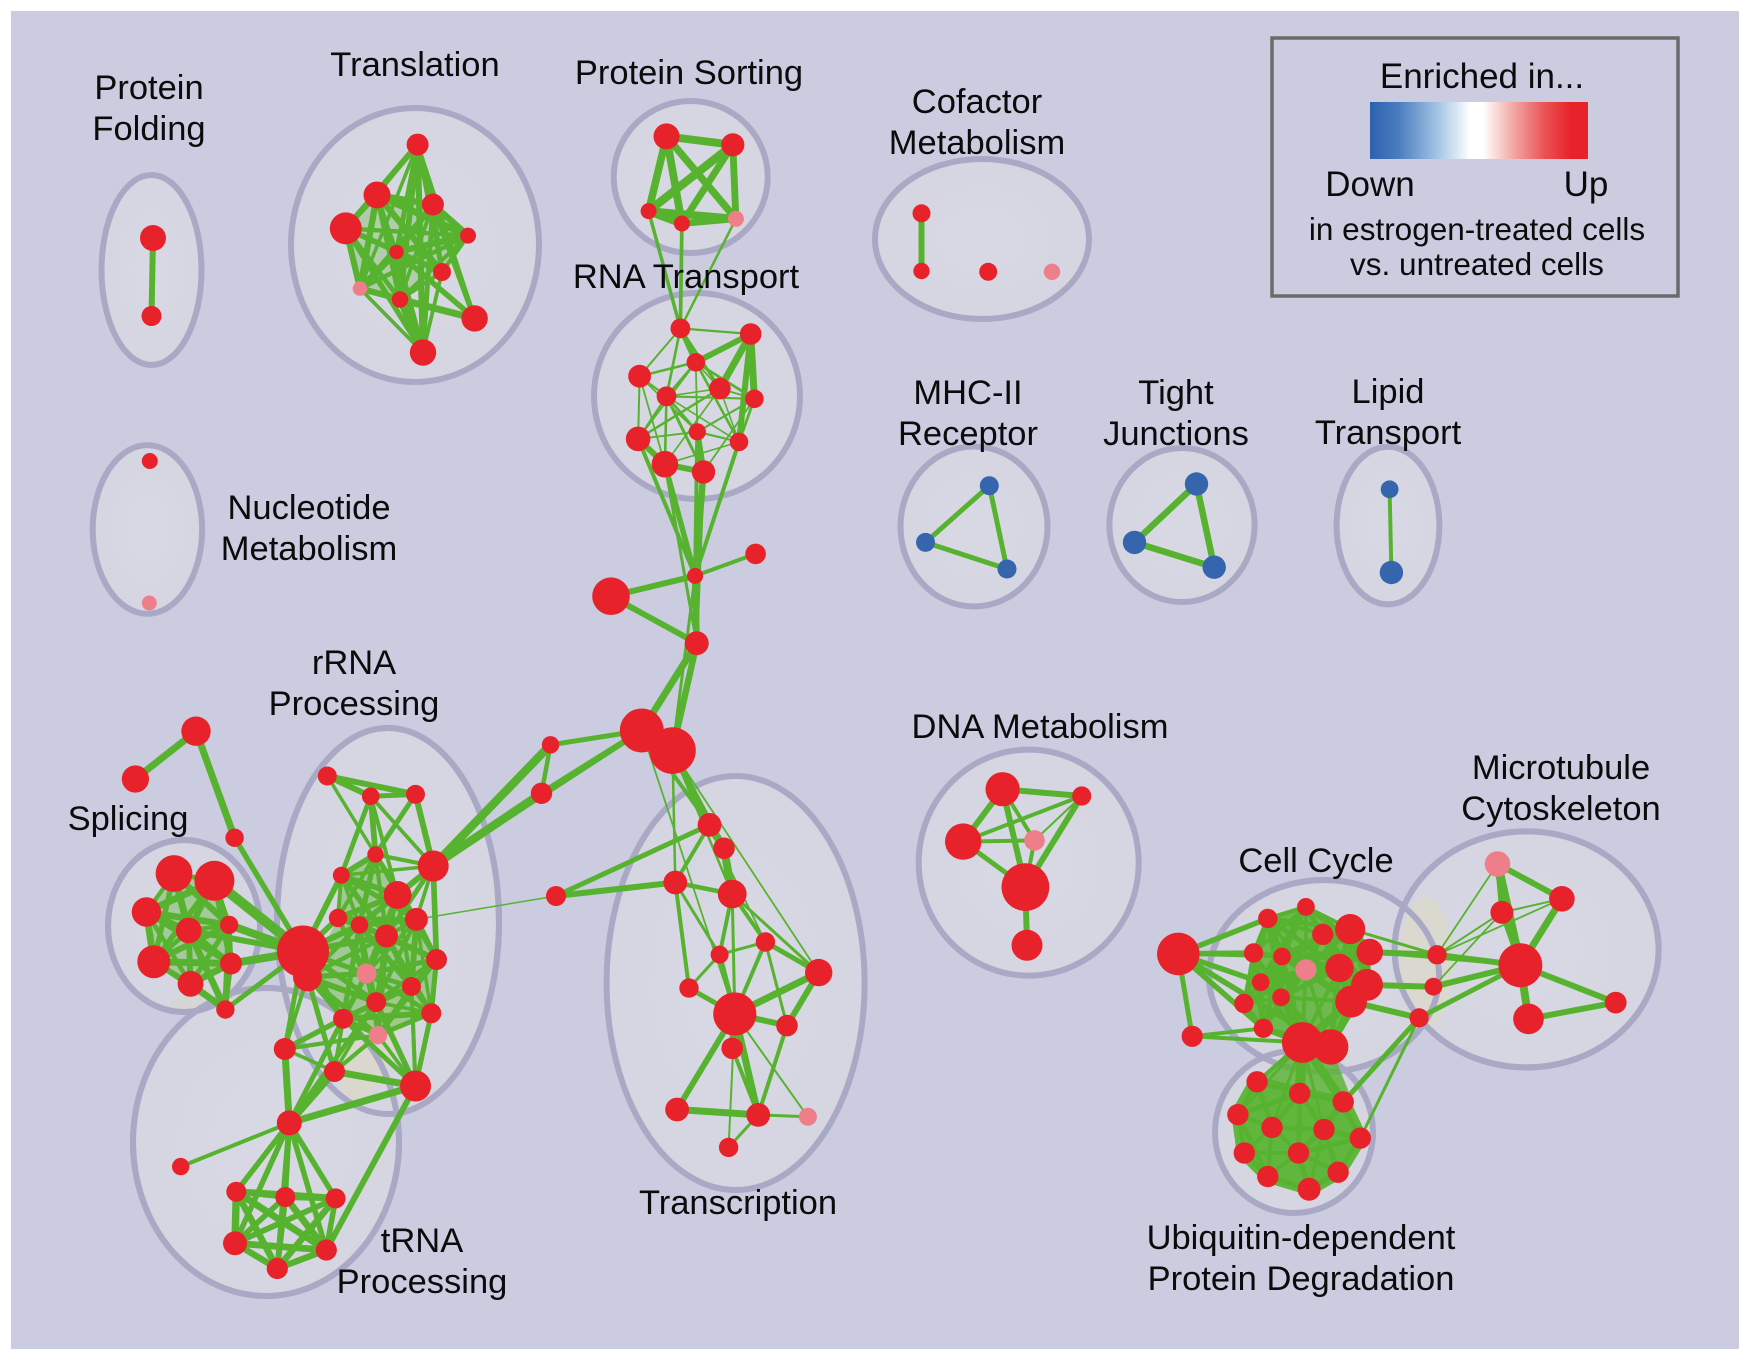 The height and width of the screenshot is (1360, 1750). What do you see at coordinates (308, 508) in the screenshot?
I see `svg-text: Nucleotide` at bounding box center [308, 508].